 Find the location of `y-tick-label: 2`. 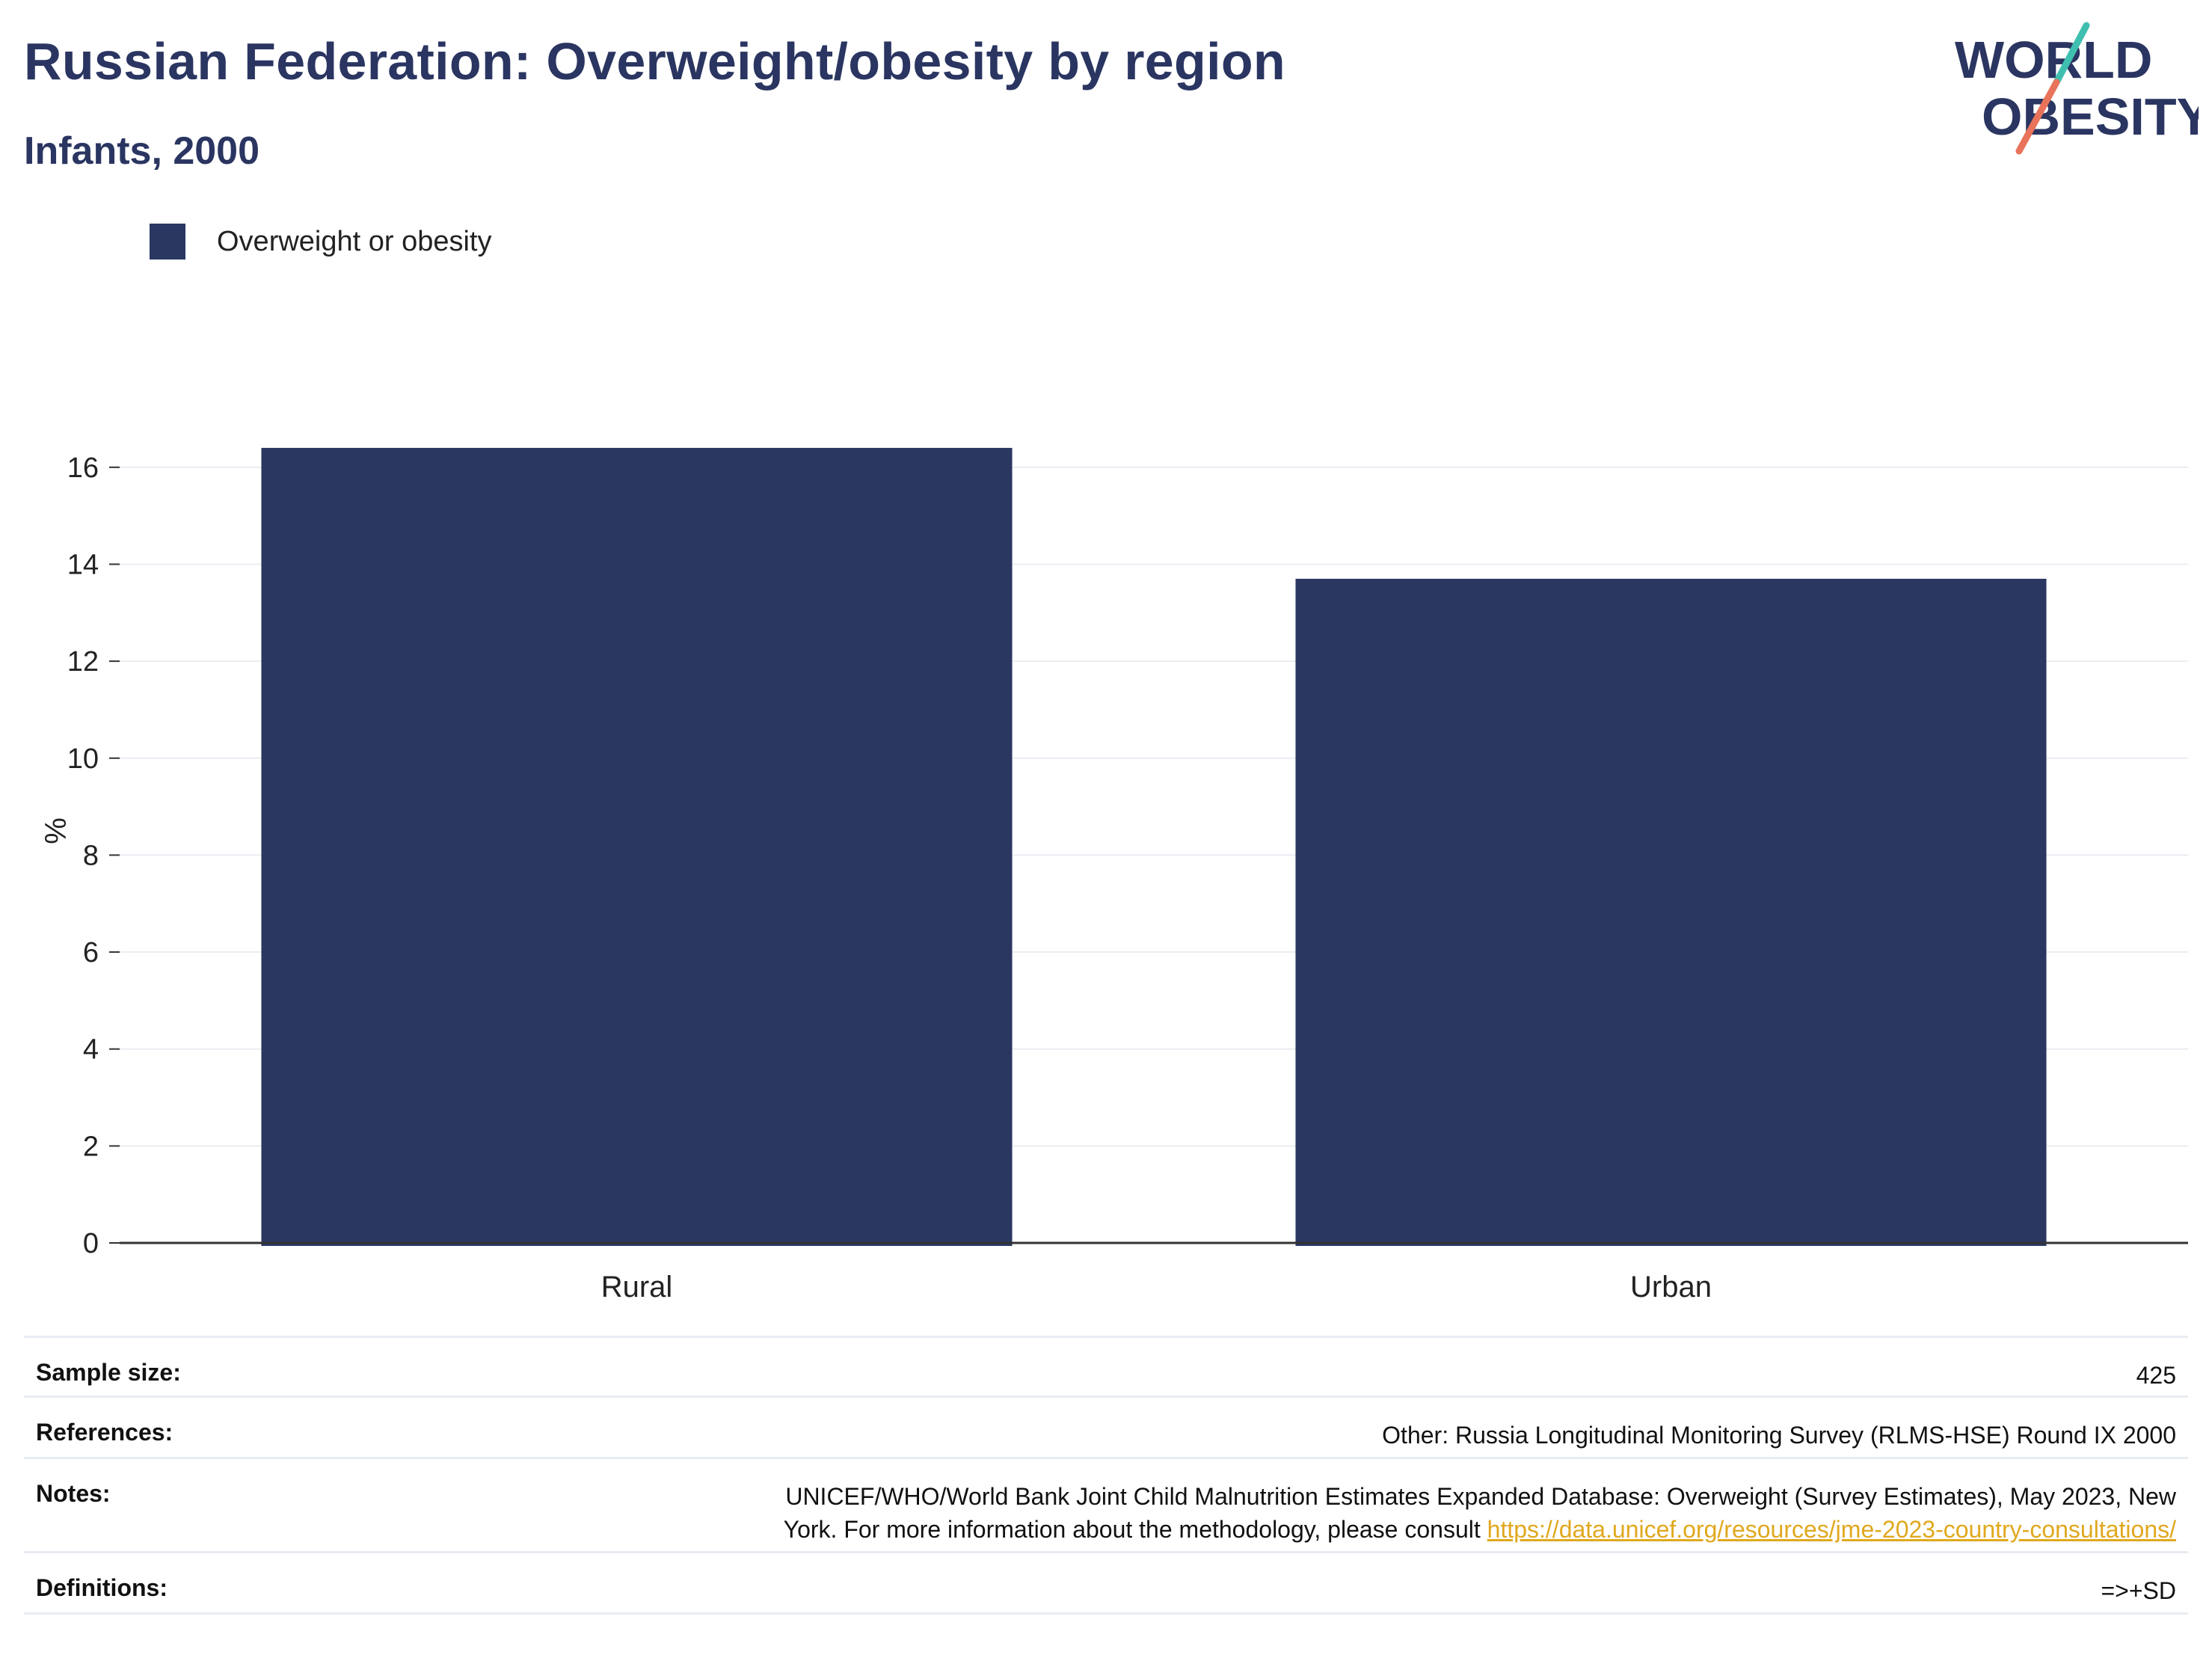

y-tick-label: 2 is located at coordinates (91, 1146).